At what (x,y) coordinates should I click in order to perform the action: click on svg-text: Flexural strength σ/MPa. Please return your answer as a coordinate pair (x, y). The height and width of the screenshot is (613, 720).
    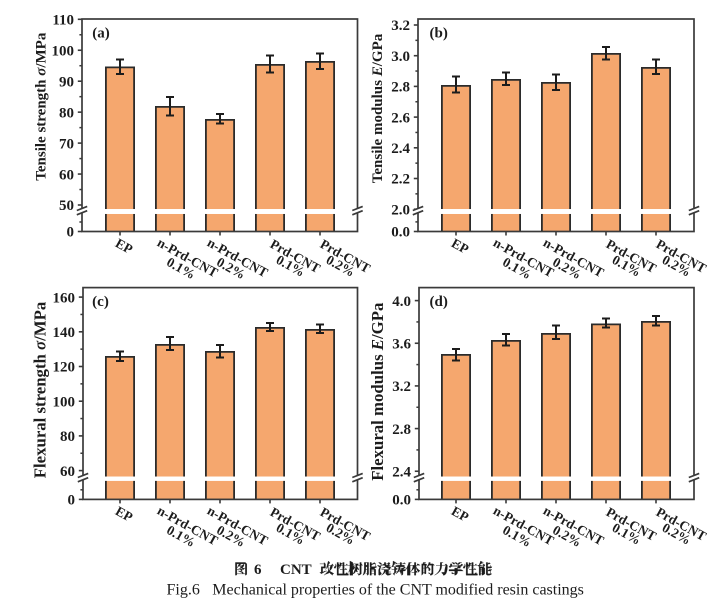
    Looking at the image, I should click on (40, 389).